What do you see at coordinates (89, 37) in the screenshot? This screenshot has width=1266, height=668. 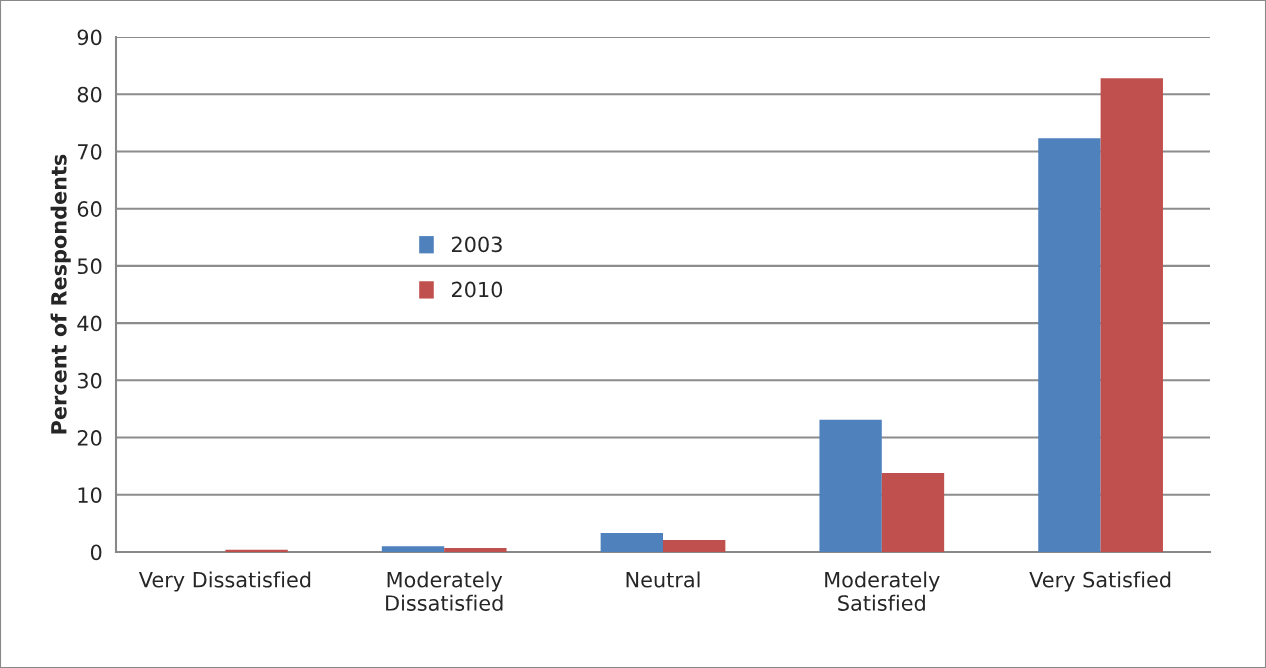 I see `y-tick-label: 90` at bounding box center [89, 37].